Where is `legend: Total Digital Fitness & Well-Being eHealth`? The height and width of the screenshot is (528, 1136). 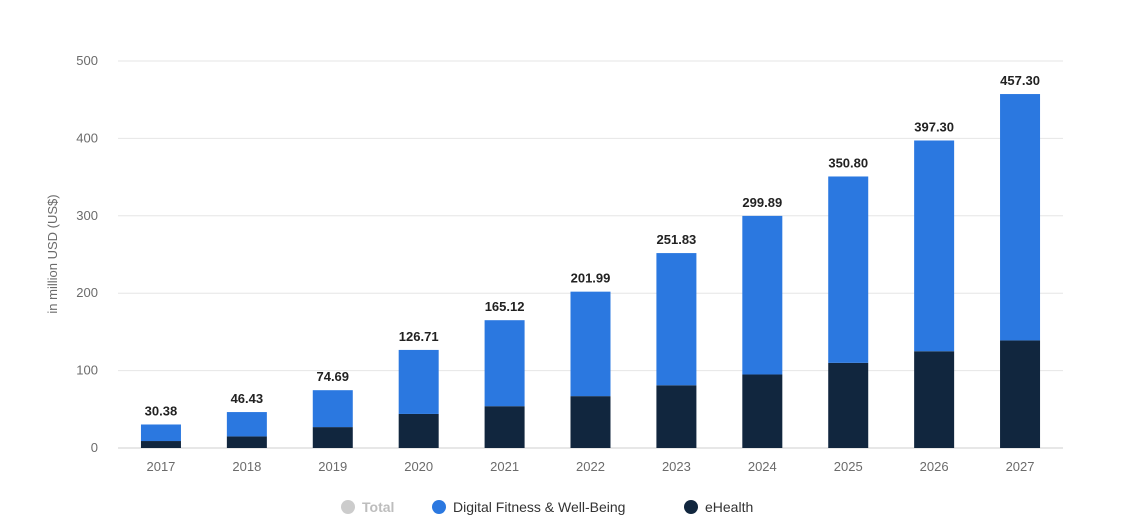
legend: Total Digital Fitness & Well-Being eHealth is located at coordinates (547, 507).